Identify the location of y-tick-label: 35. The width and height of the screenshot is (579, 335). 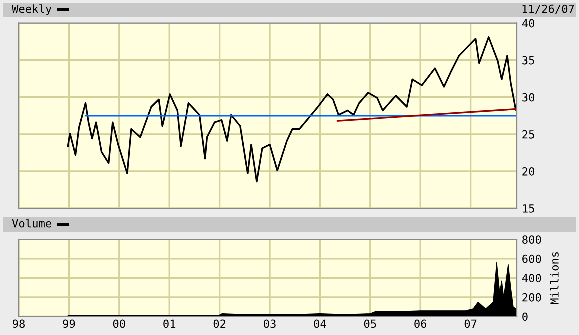
(528, 60).